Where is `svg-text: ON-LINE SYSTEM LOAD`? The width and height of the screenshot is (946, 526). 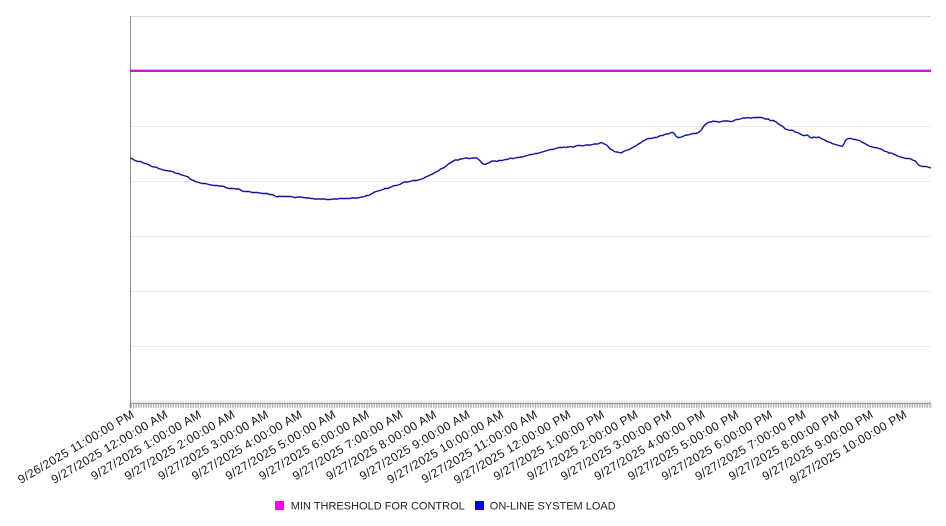
svg-text: ON-LINE SYSTEM LOAD is located at coordinates (553, 506).